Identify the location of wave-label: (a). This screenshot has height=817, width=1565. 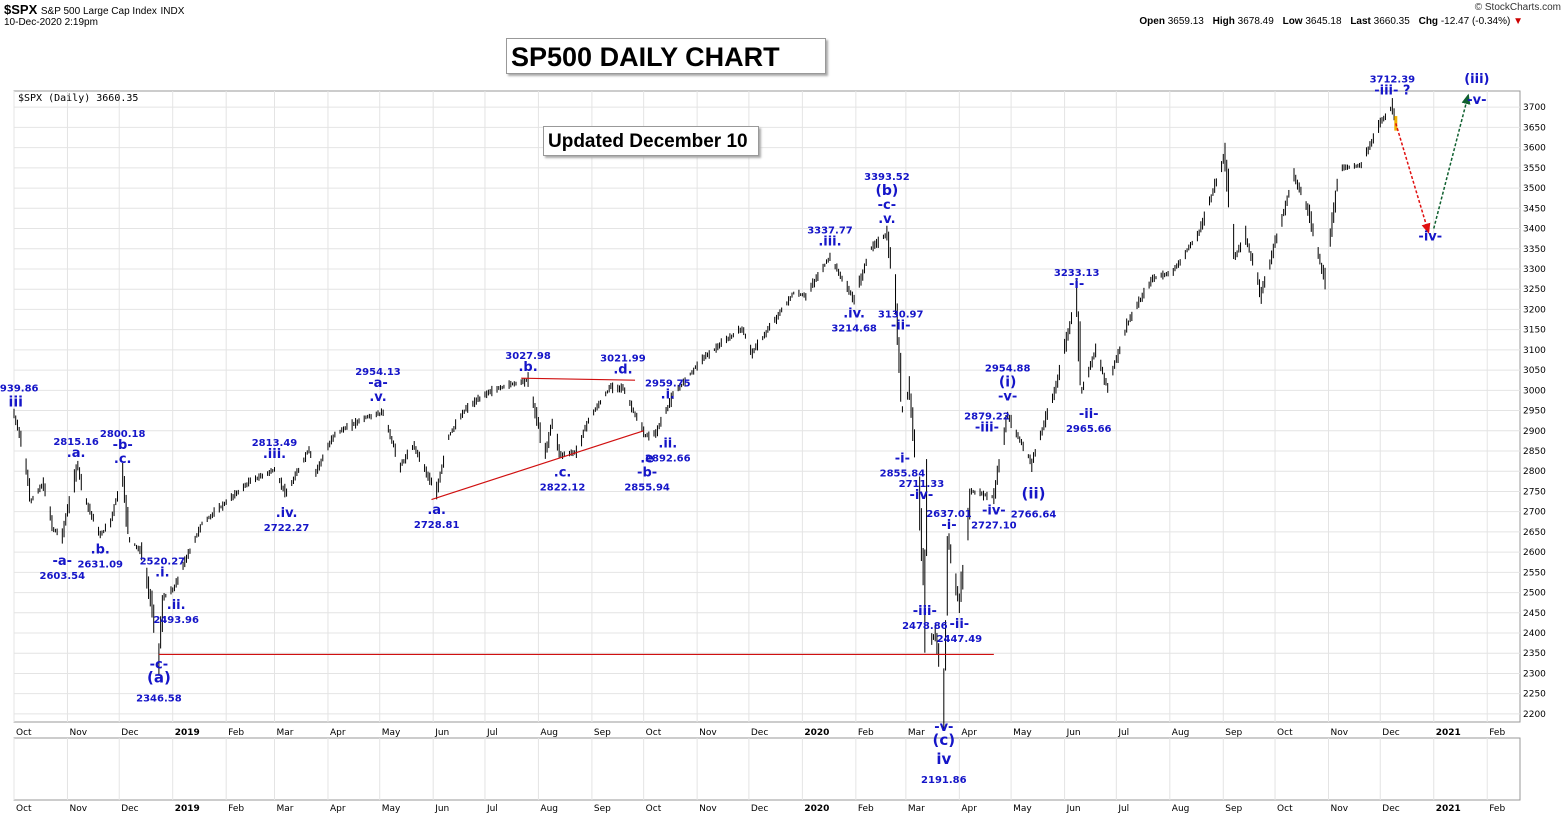
(159, 677).